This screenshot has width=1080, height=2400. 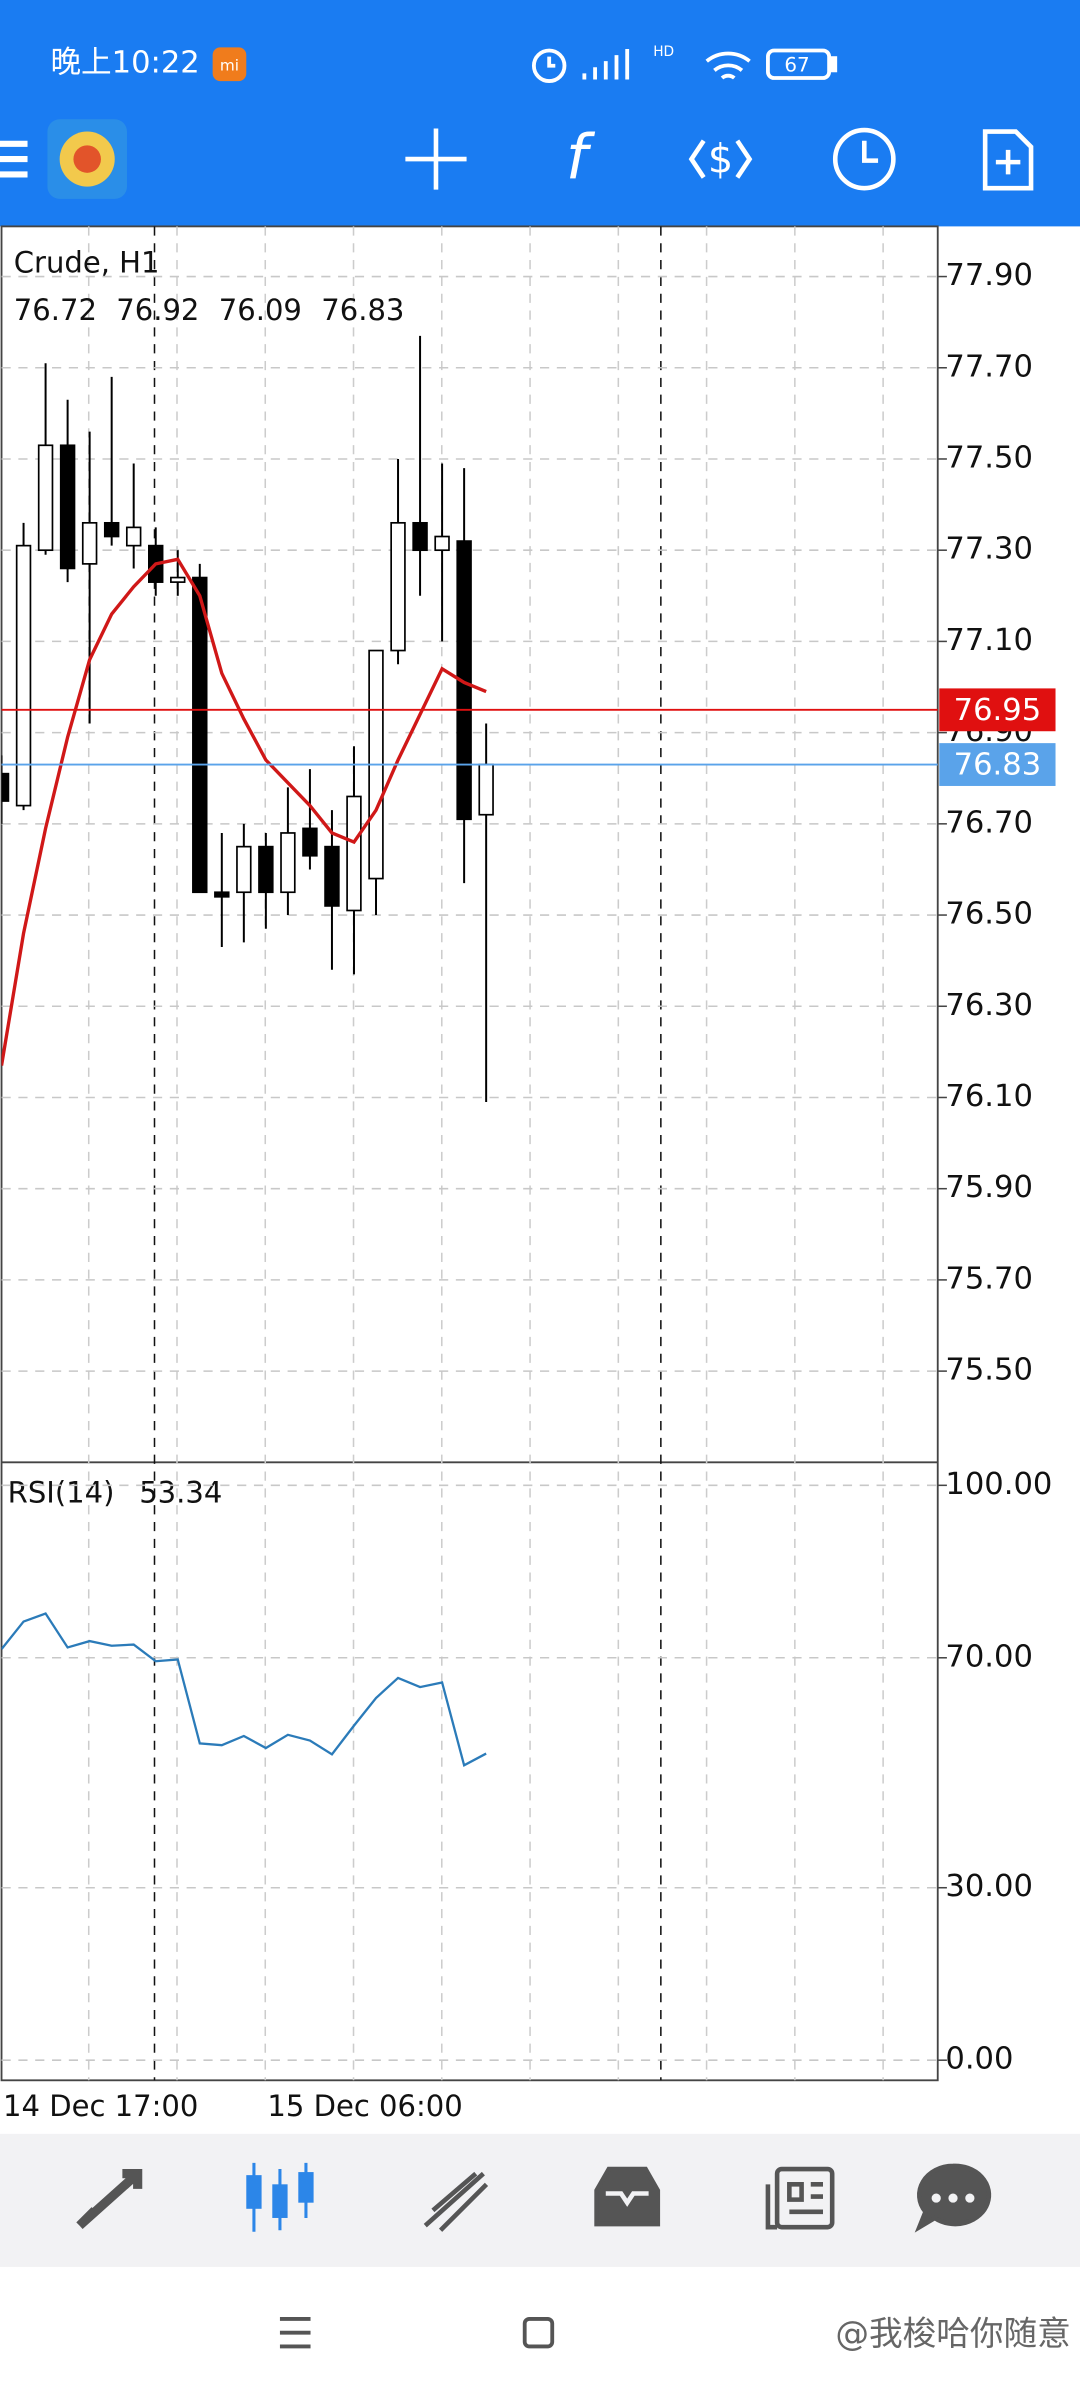 What do you see at coordinates (362, 310) in the screenshot?
I see `ohlc-close: 76.83` at bounding box center [362, 310].